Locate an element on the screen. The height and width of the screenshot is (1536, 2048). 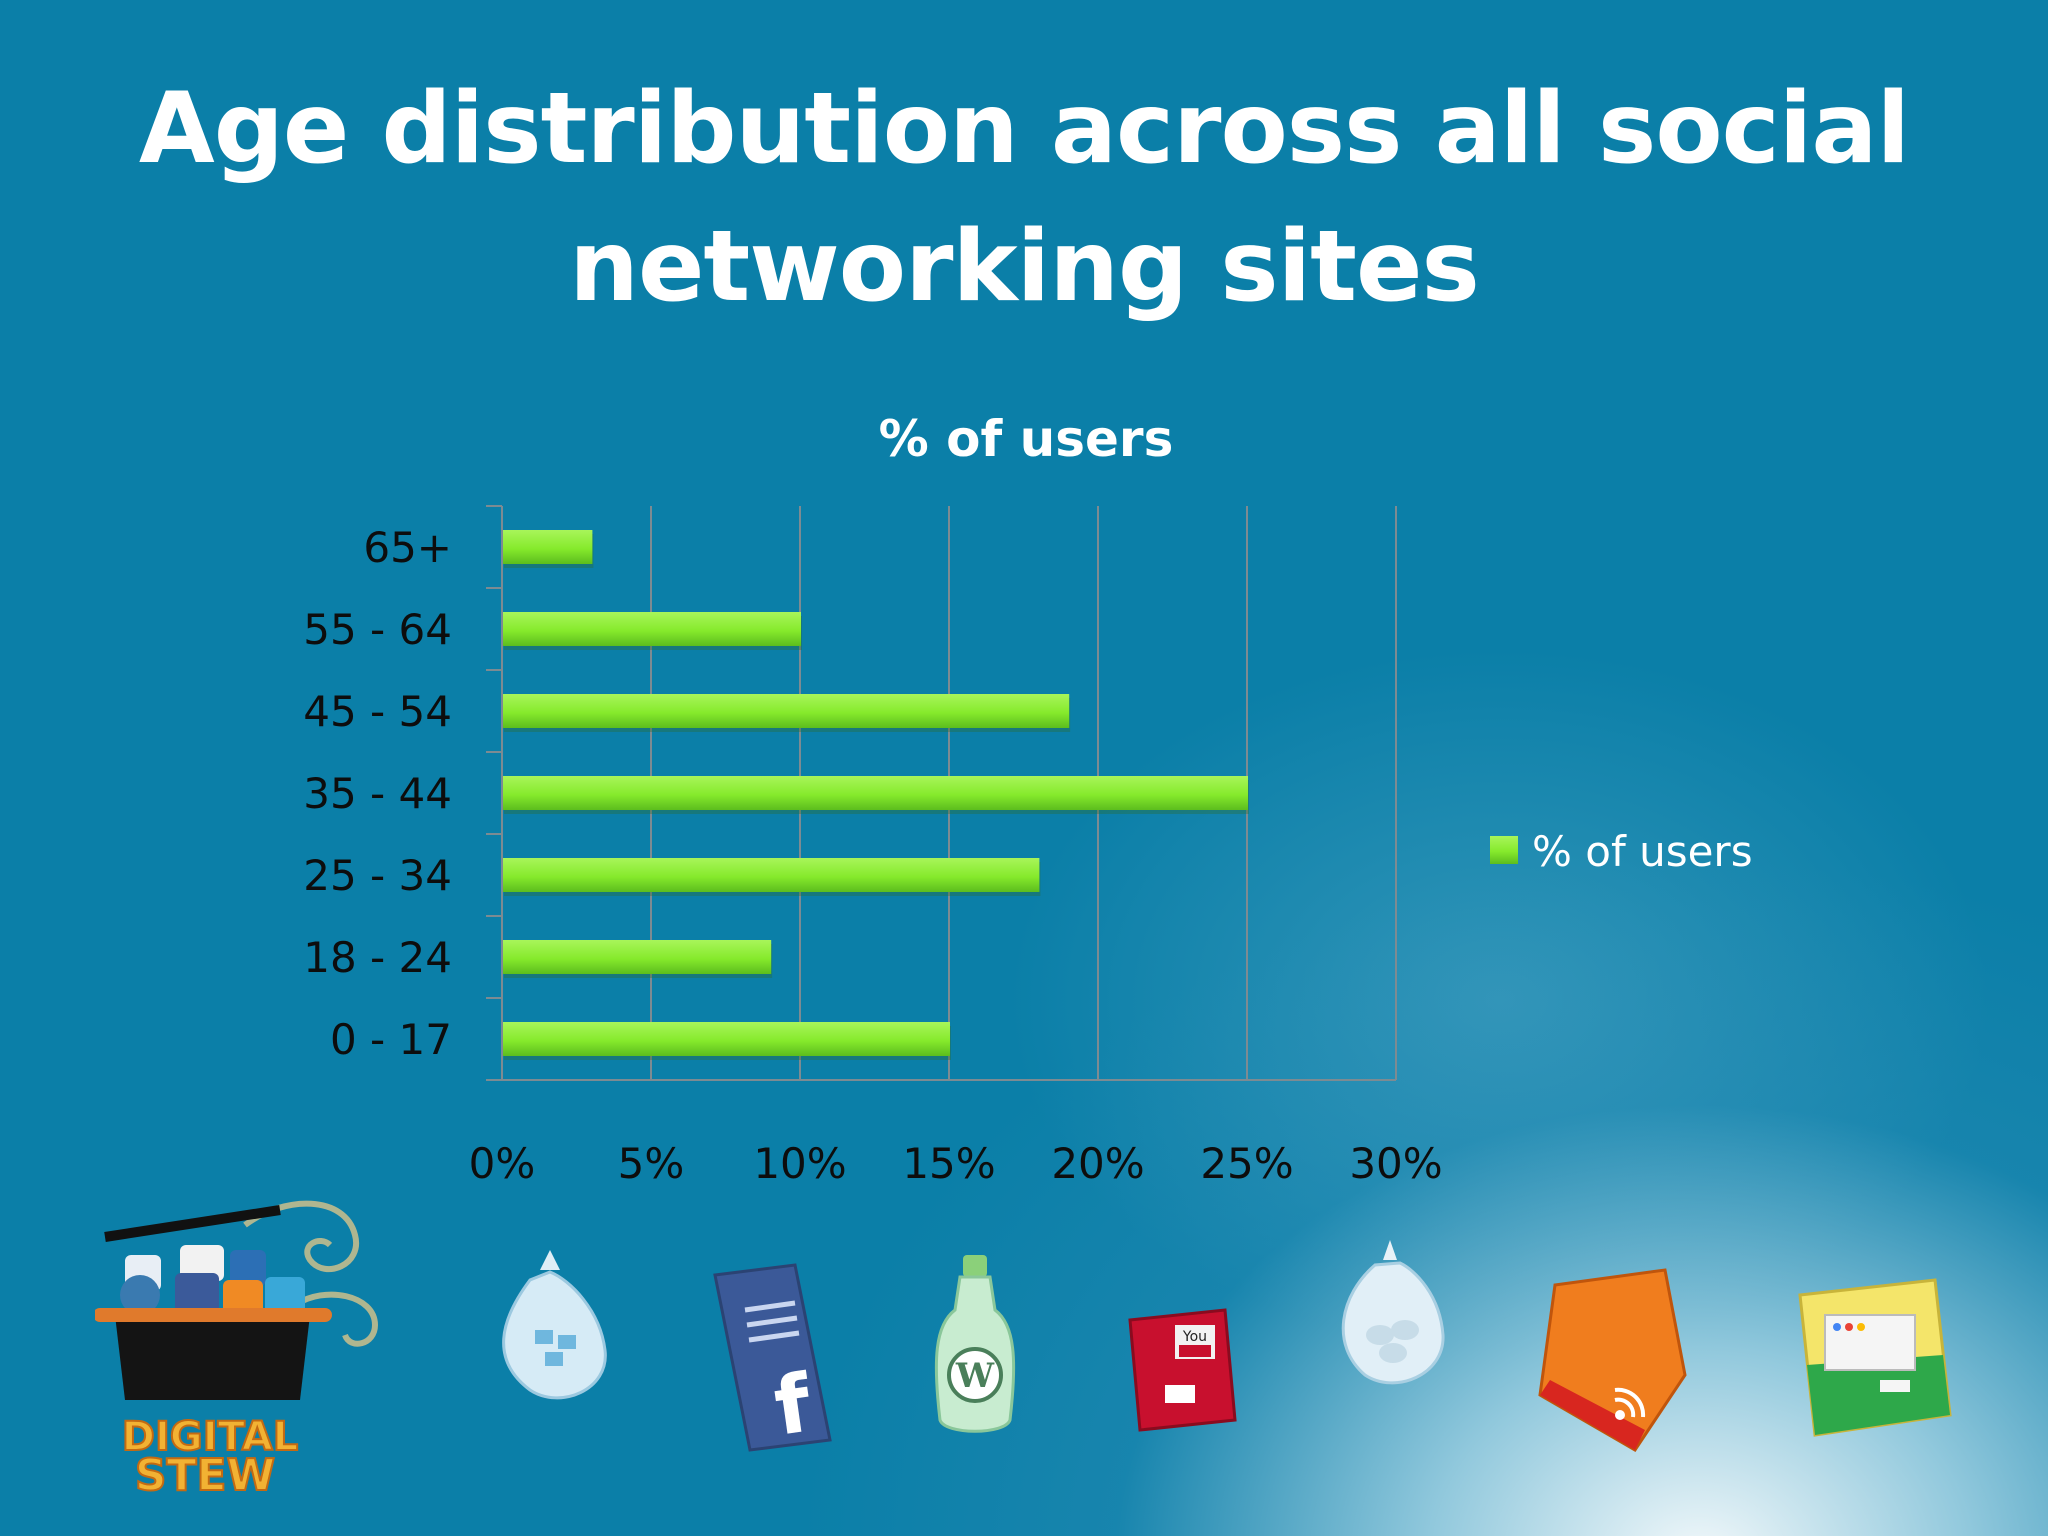
pot-icon is located at coordinates (212, 1357).